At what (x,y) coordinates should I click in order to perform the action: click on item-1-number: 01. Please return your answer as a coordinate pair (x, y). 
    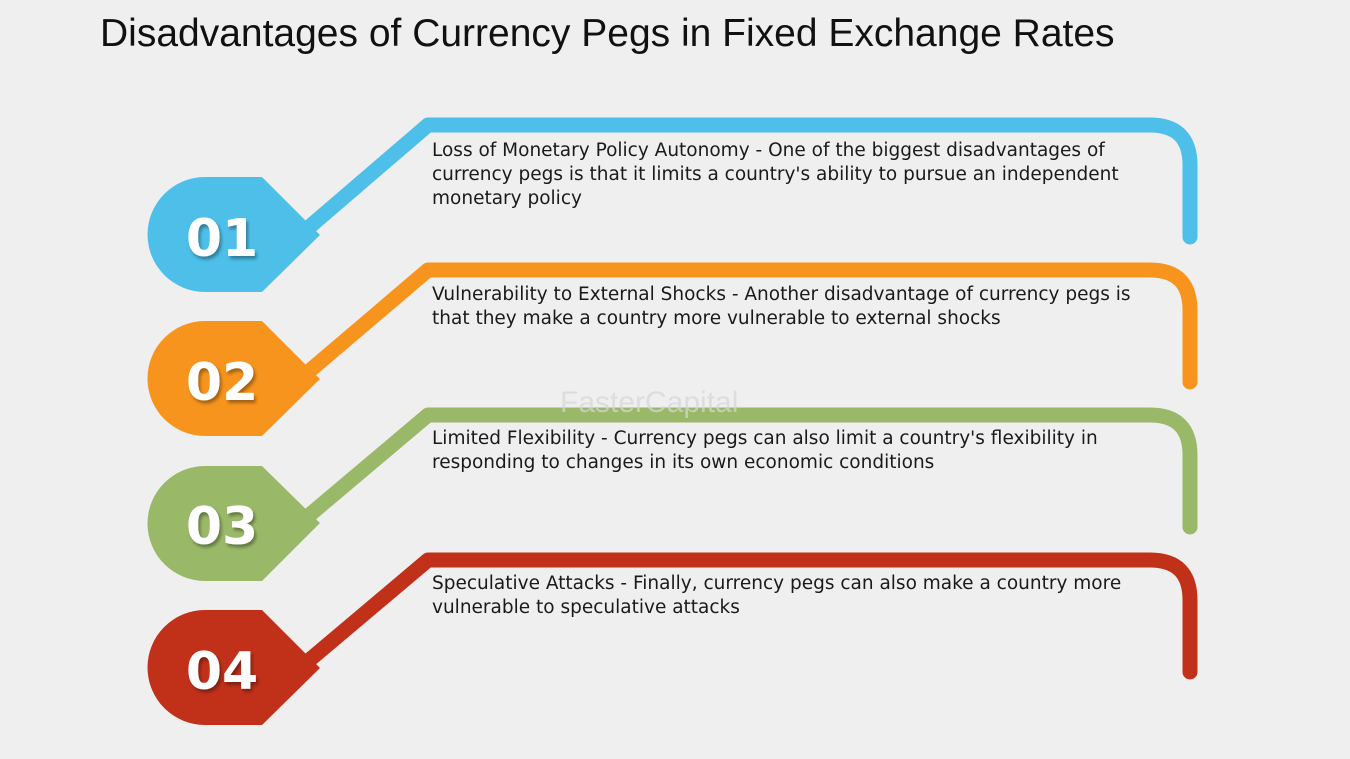
    Looking at the image, I should click on (222, 239).